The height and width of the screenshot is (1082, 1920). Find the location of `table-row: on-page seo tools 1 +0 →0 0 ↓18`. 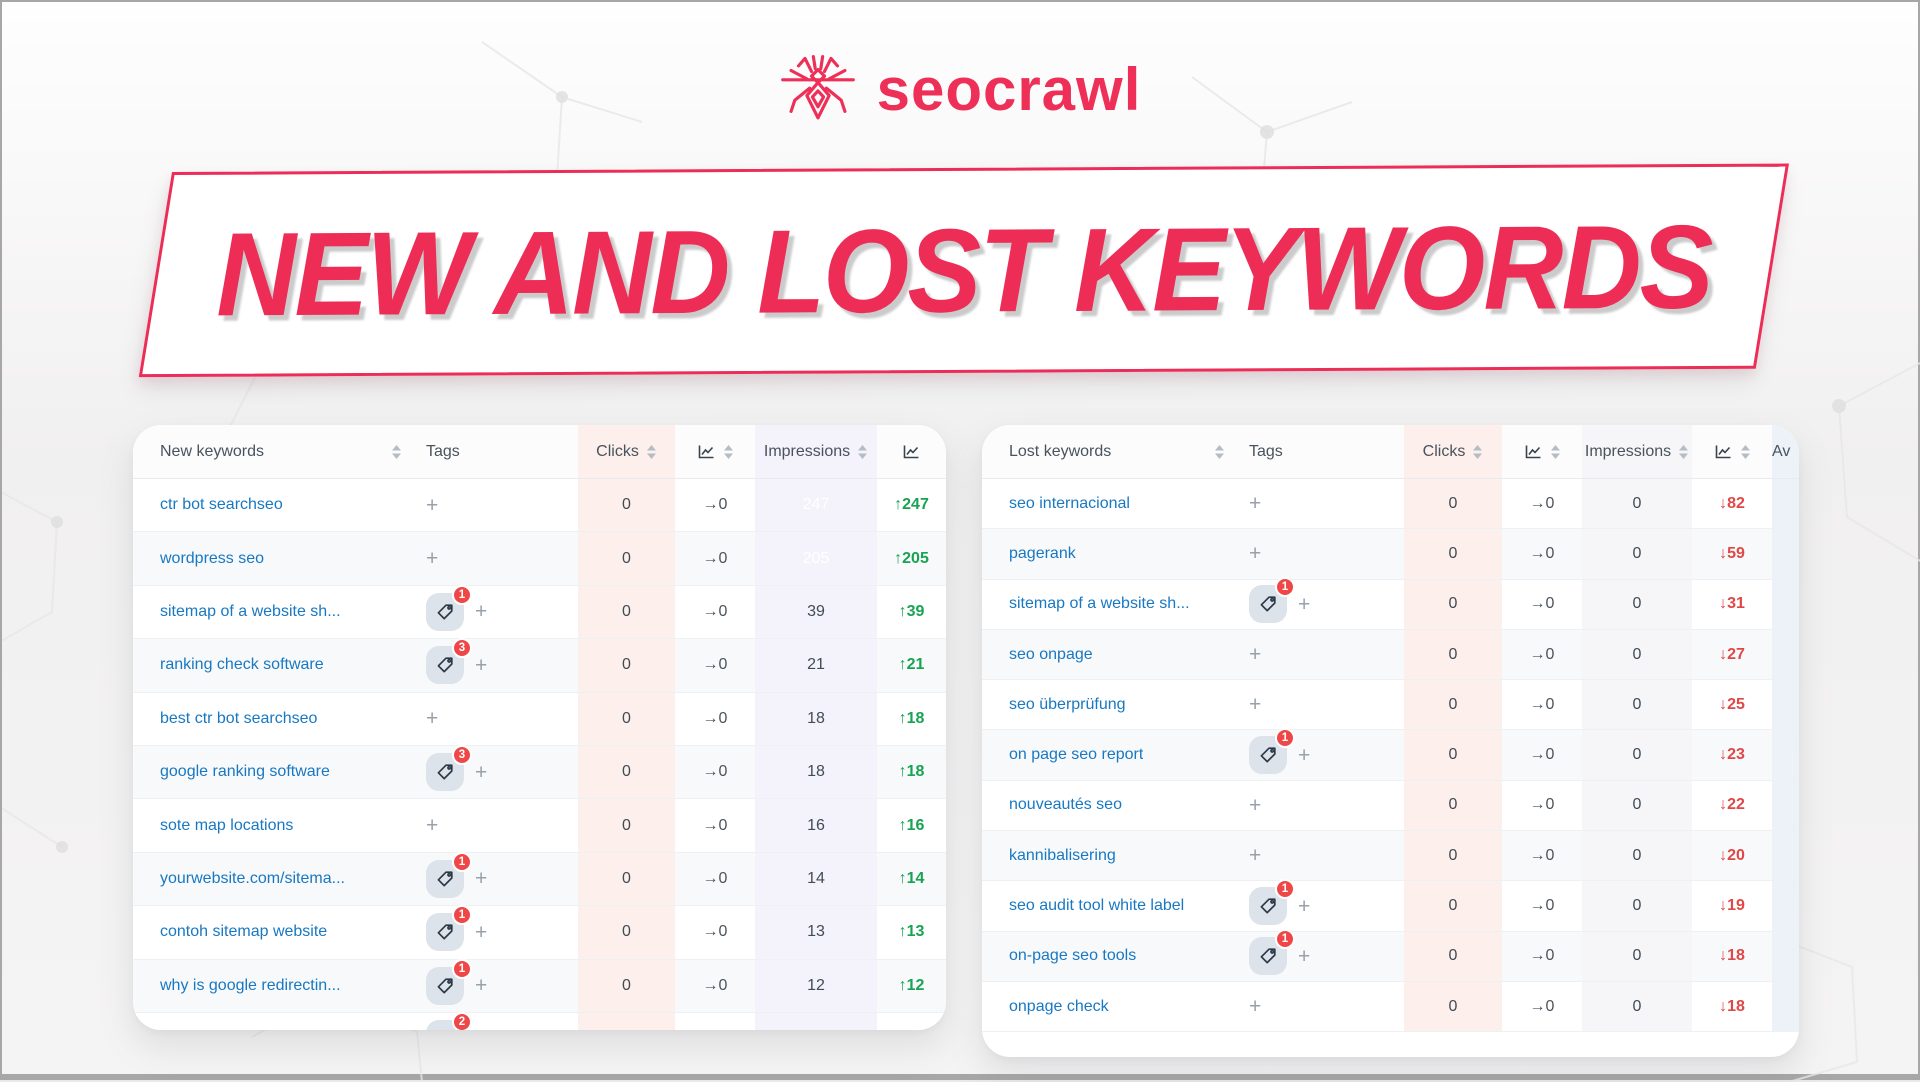

table-row: on-page seo tools 1 +0 →0 0 ↓18 is located at coordinates (1390, 955).